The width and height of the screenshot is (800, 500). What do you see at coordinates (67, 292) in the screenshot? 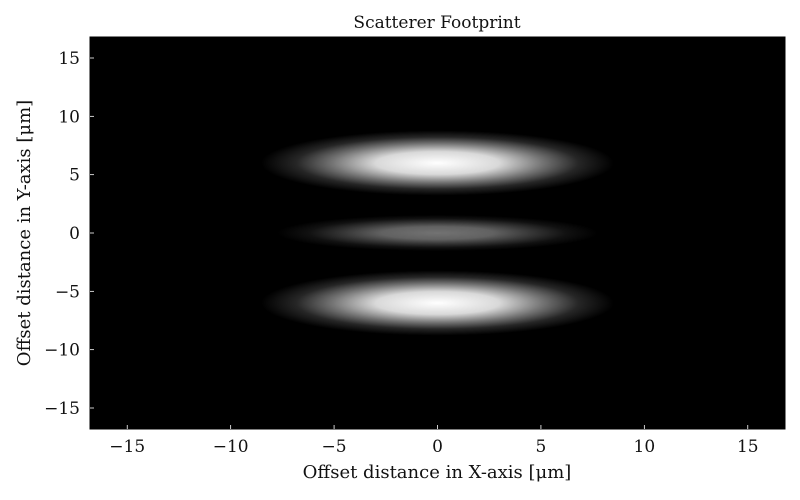
I see `y-tick-label: −5` at bounding box center [67, 292].